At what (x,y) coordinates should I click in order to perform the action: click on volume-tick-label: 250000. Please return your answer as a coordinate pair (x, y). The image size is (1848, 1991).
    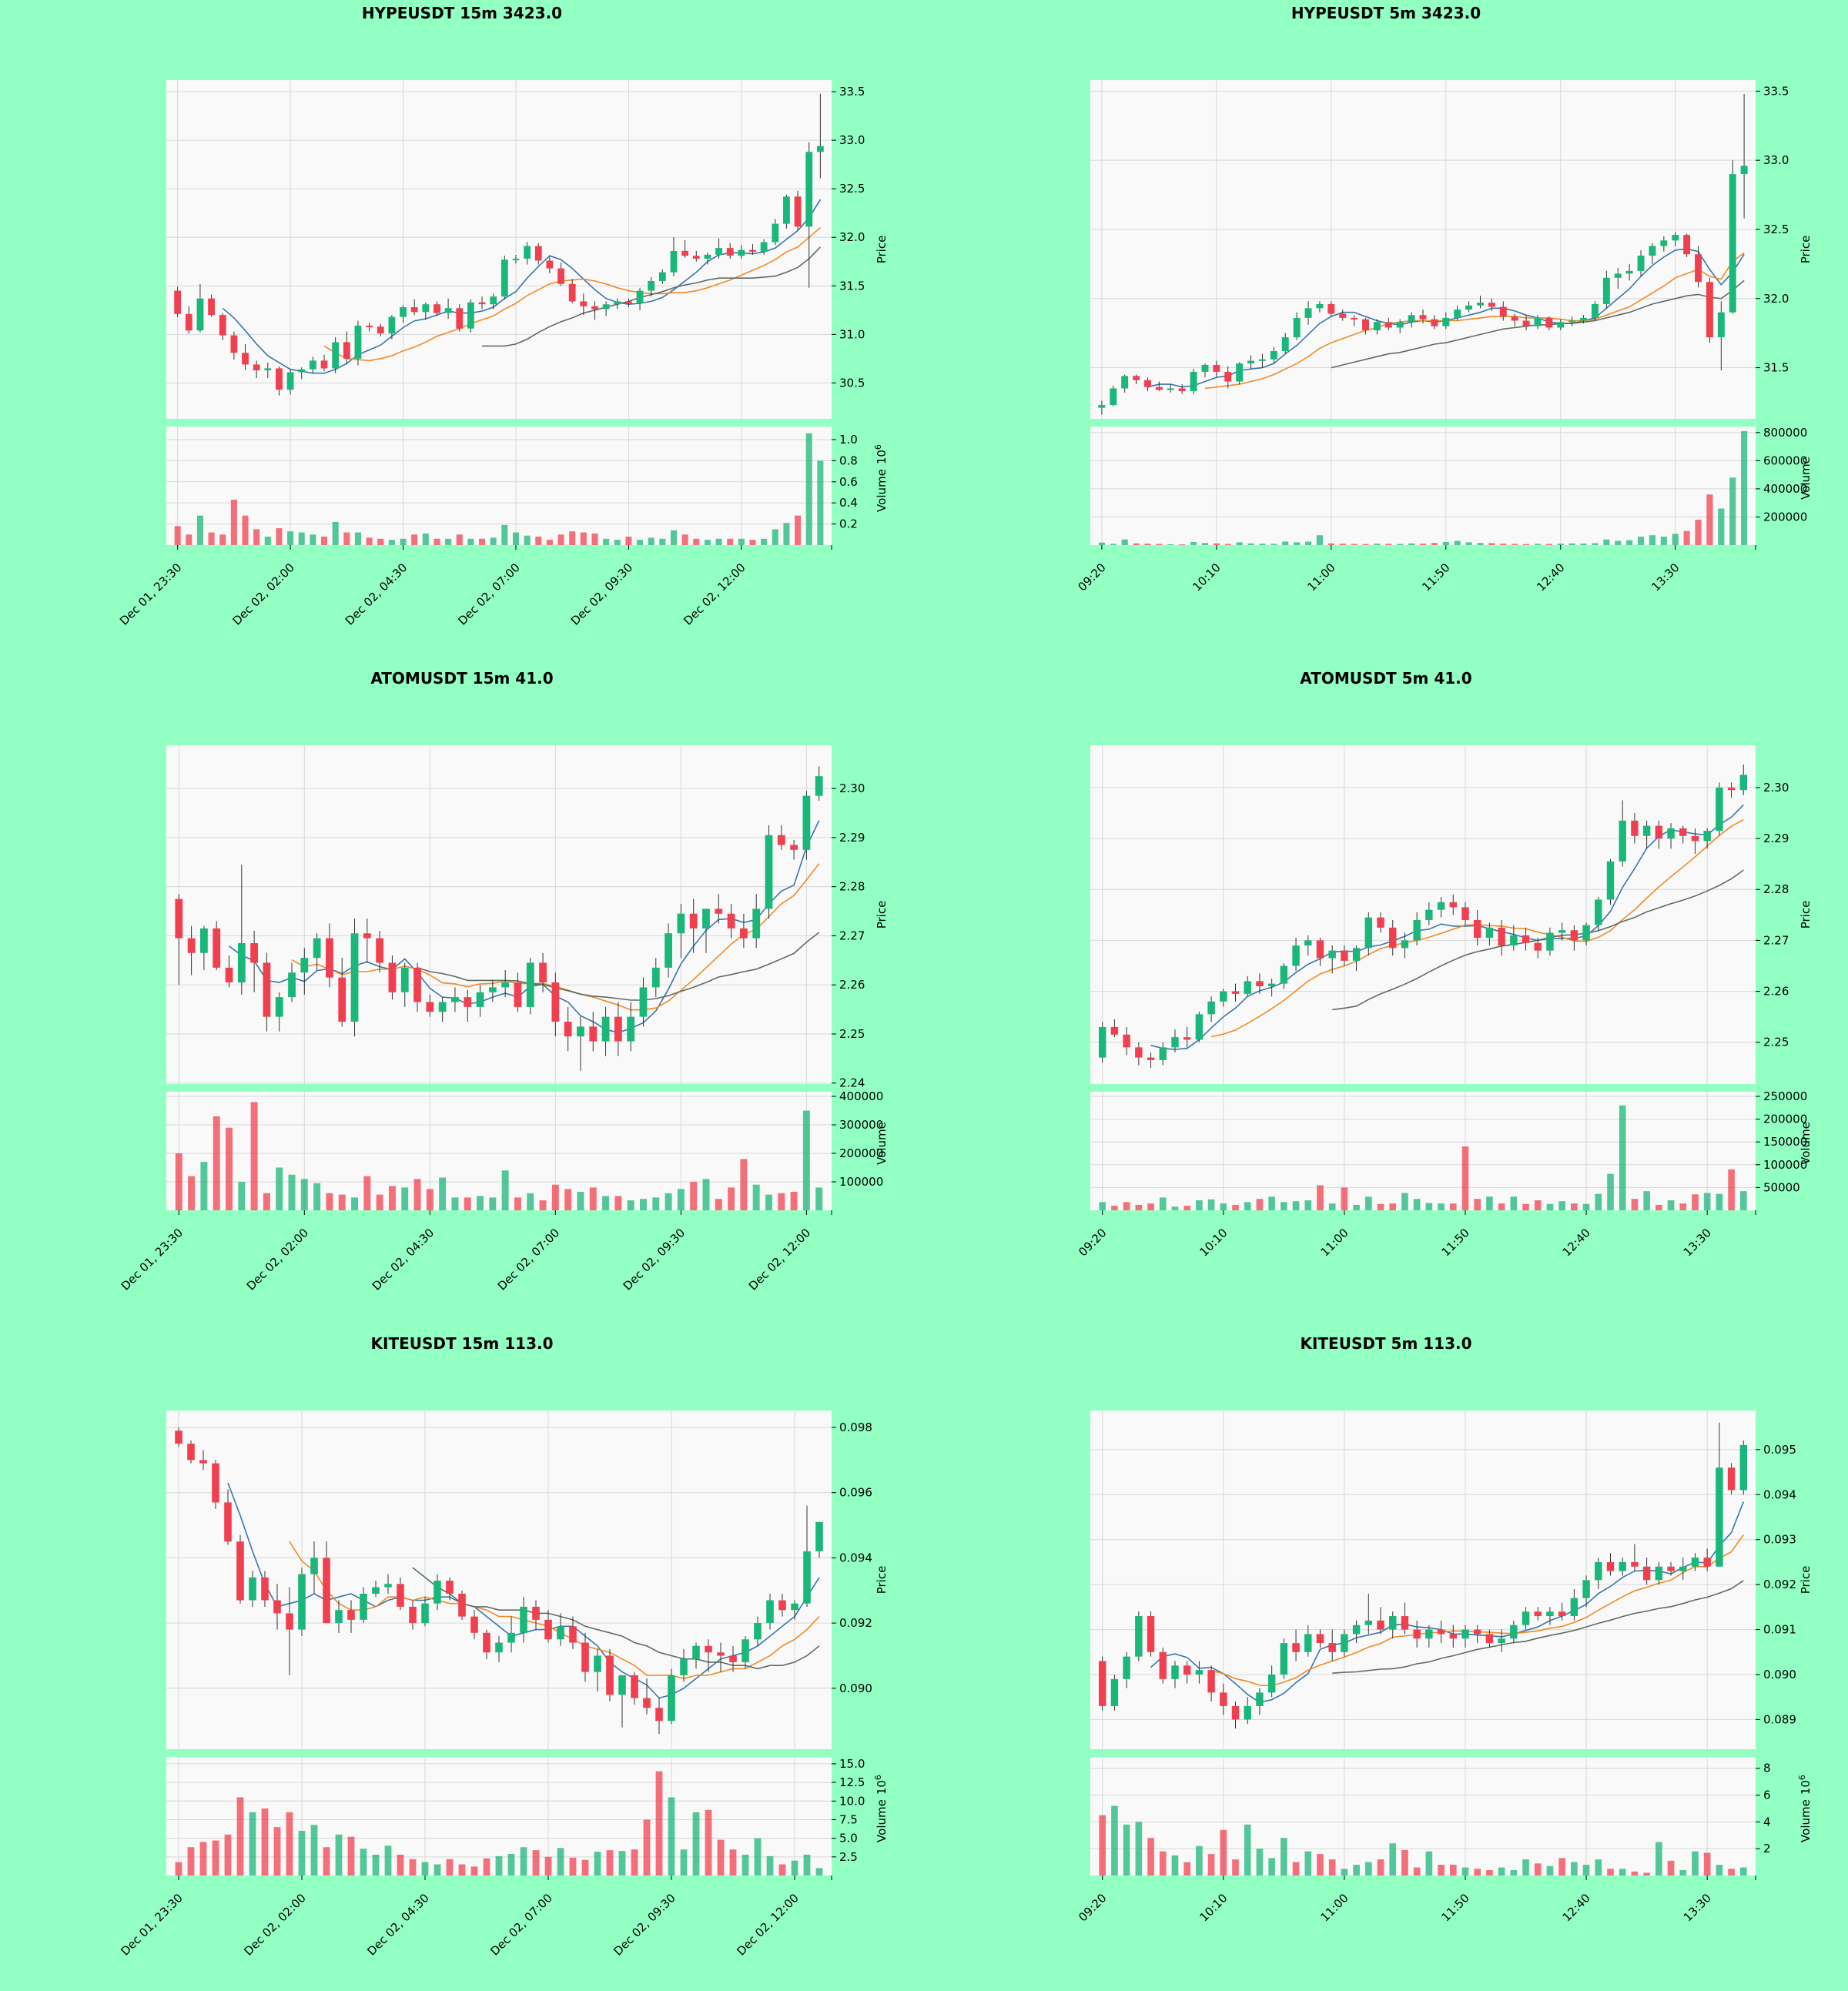
    Looking at the image, I should click on (1785, 1096).